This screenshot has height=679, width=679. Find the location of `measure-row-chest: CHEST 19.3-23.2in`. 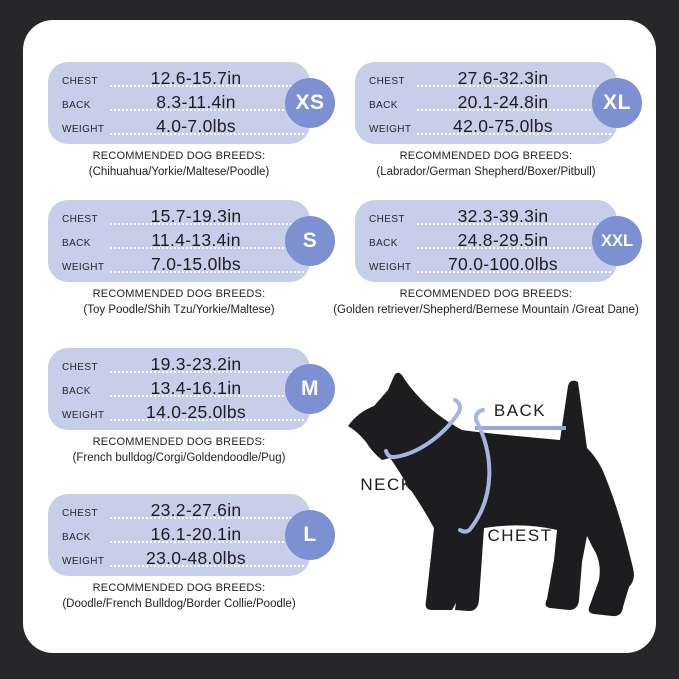

measure-row-chest: CHEST 19.3-23.2in is located at coordinates (179, 366).